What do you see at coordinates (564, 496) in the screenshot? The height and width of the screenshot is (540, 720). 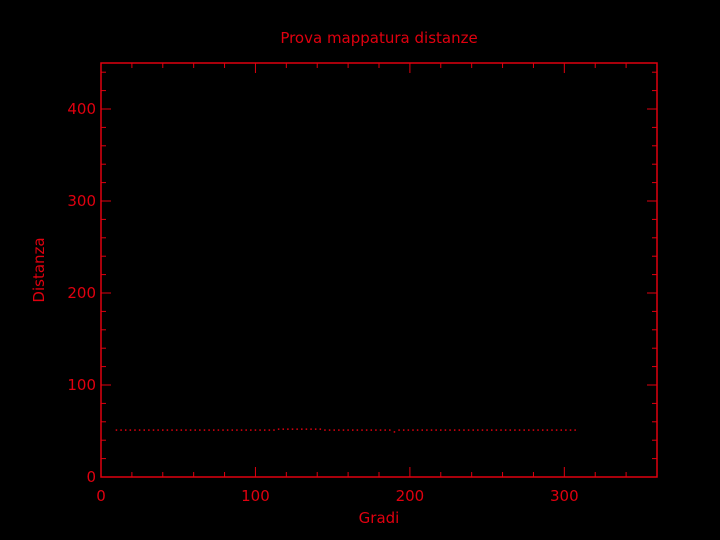 I see `x-tick-label: 300` at bounding box center [564, 496].